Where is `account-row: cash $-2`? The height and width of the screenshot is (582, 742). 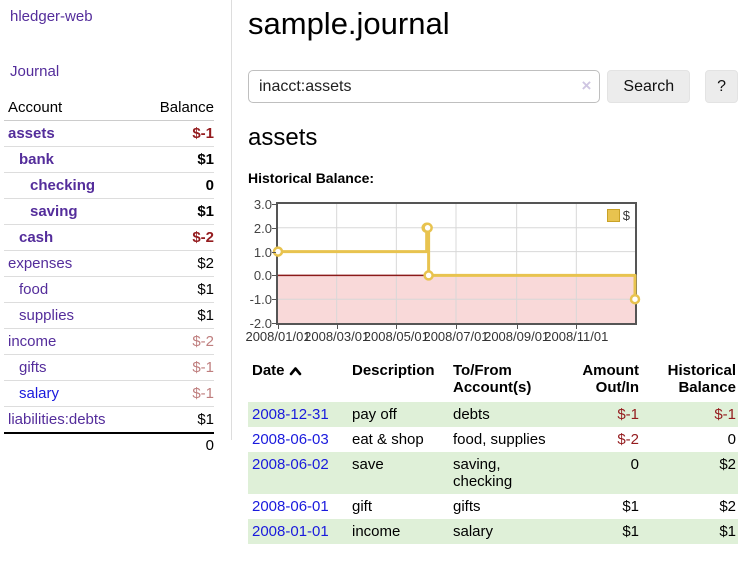
account-row: cash $-2 is located at coordinates (109, 237).